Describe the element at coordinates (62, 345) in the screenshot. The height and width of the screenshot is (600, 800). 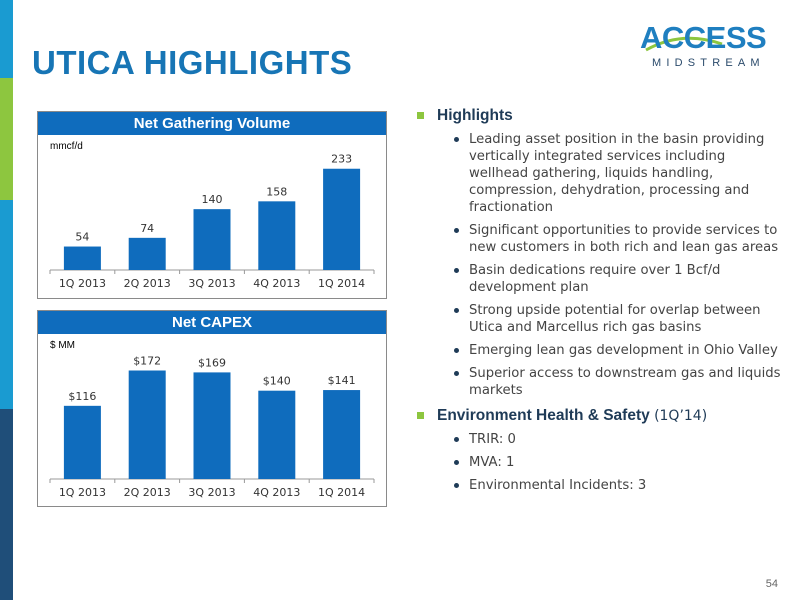
I see `chart-unit-label: $ MM` at that location.